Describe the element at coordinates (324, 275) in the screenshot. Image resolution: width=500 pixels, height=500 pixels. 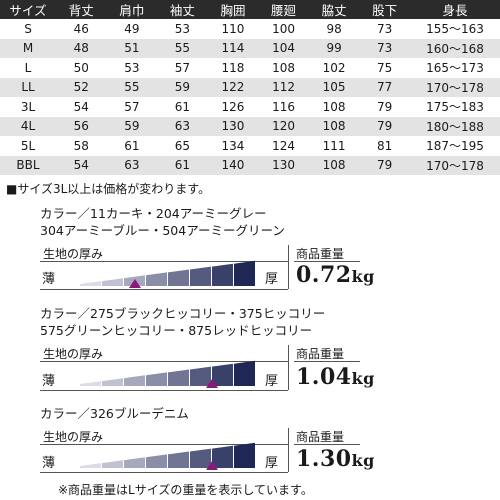
I see `weight-number: 0.72` at that location.